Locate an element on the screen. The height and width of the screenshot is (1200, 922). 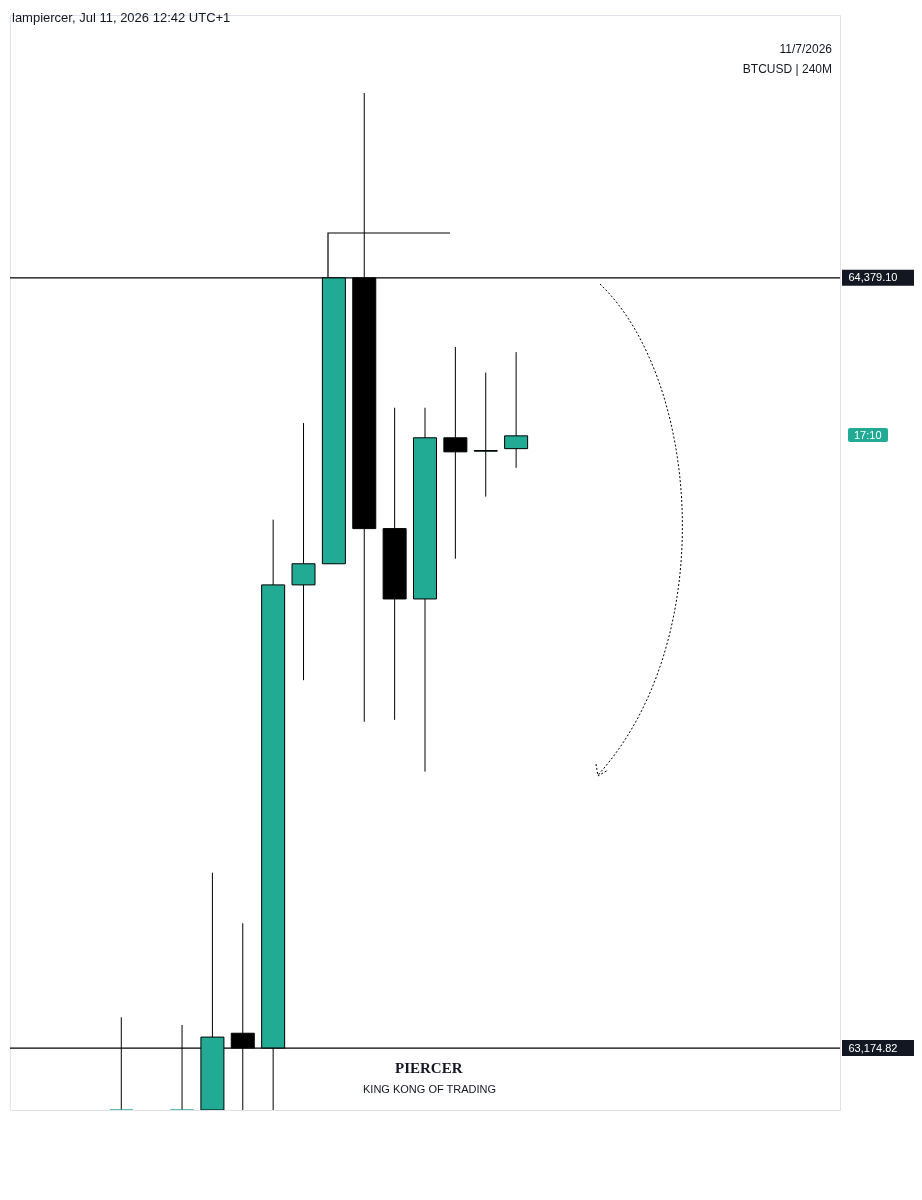
annotation: PIERCER is located at coordinates (429, 1068).